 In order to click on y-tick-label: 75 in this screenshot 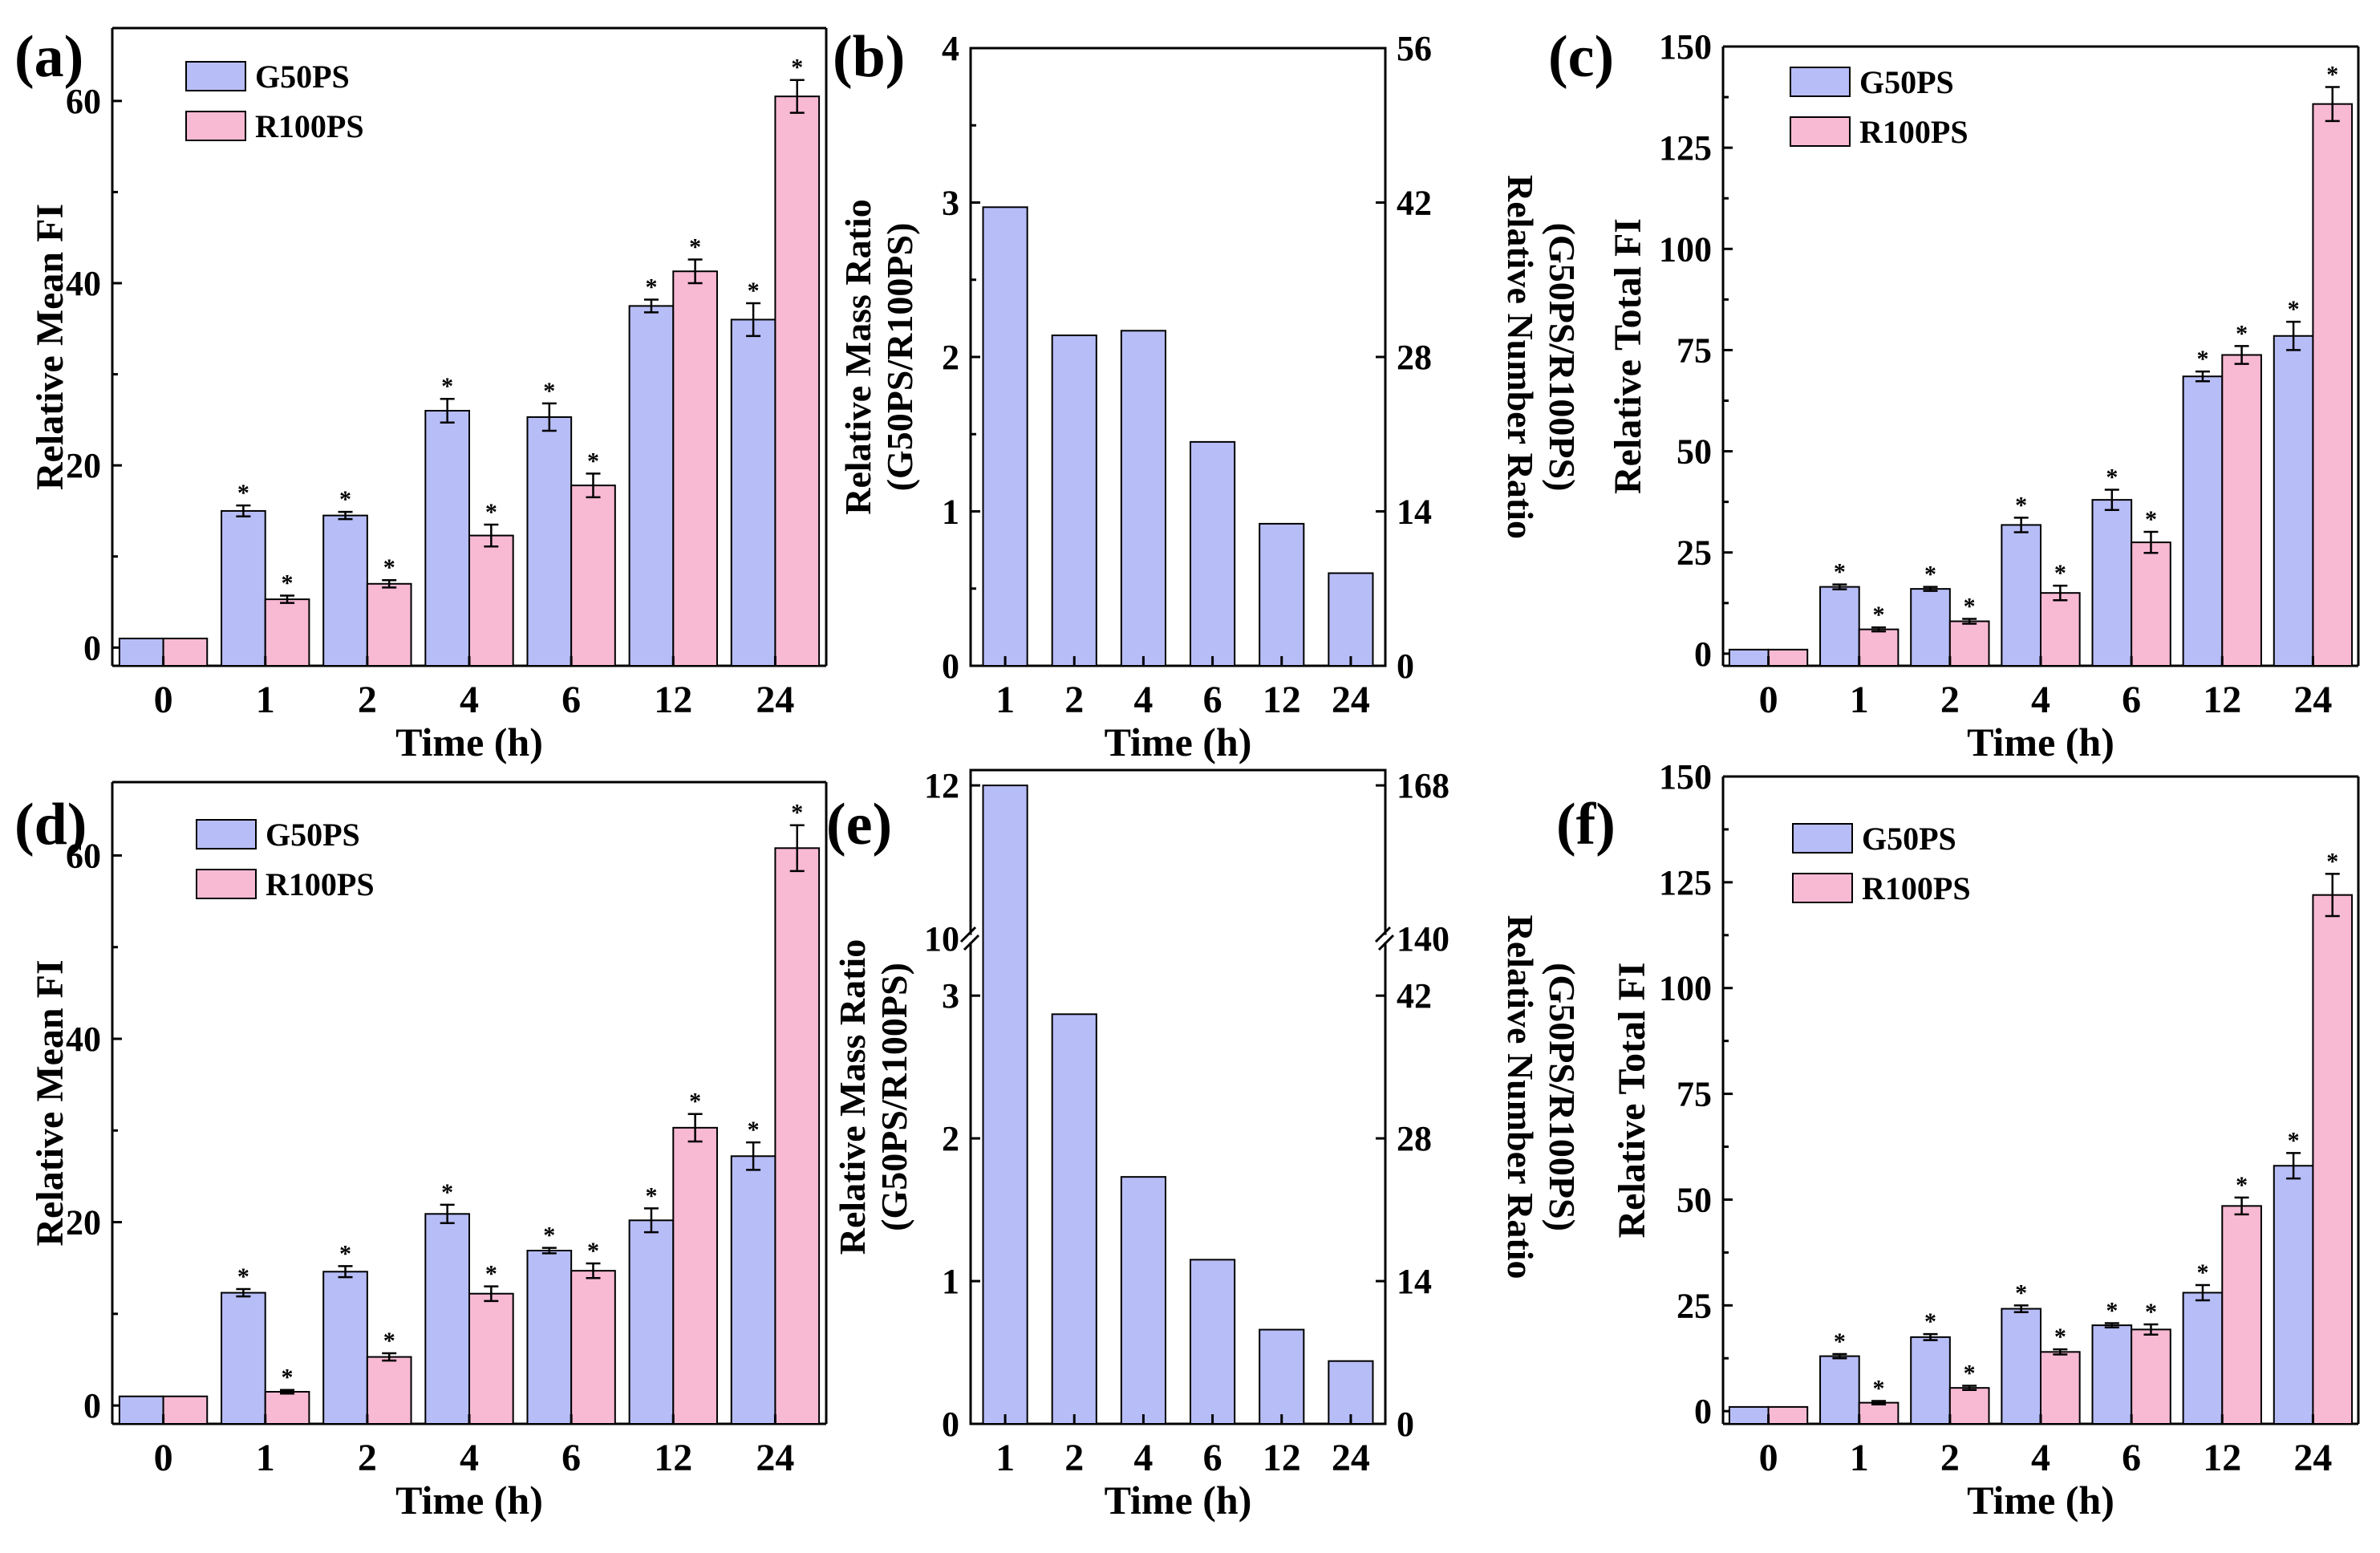, I will do `click(1694, 1094)`.